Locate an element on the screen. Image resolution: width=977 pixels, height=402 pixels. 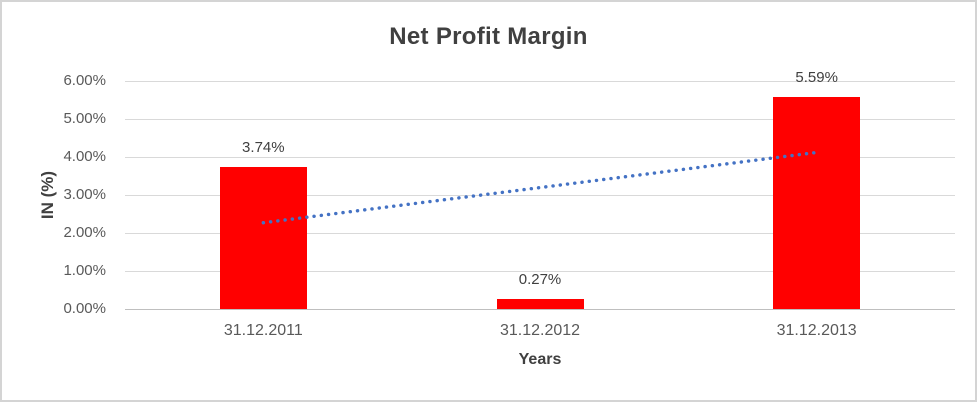
chart-title: Net Profit Margin is located at coordinates (488, 36).